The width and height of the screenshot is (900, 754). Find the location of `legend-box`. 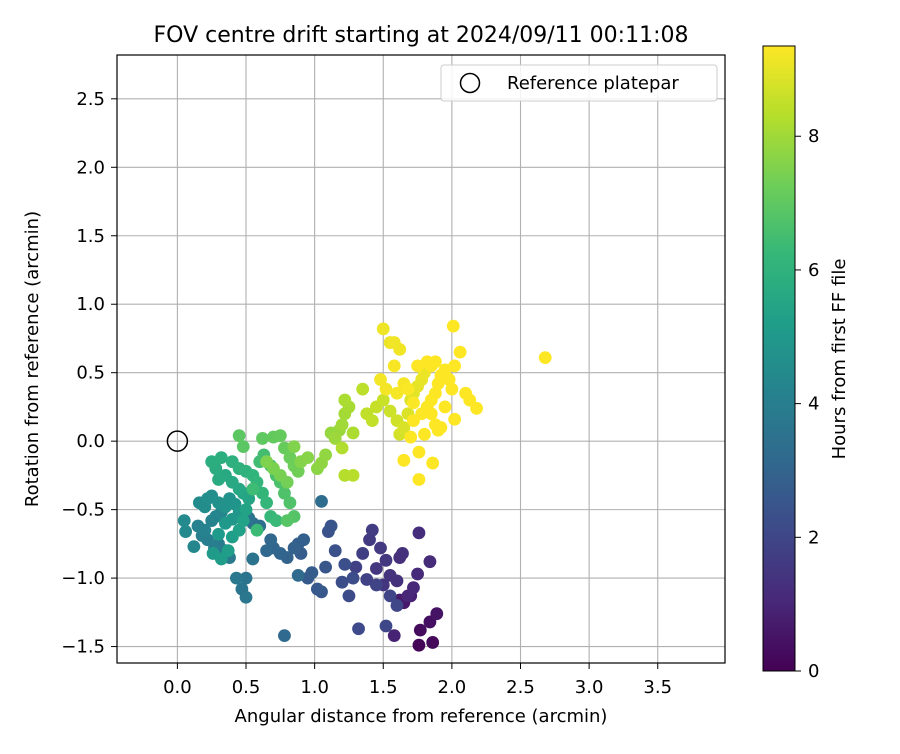

legend-box is located at coordinates (579, 83).